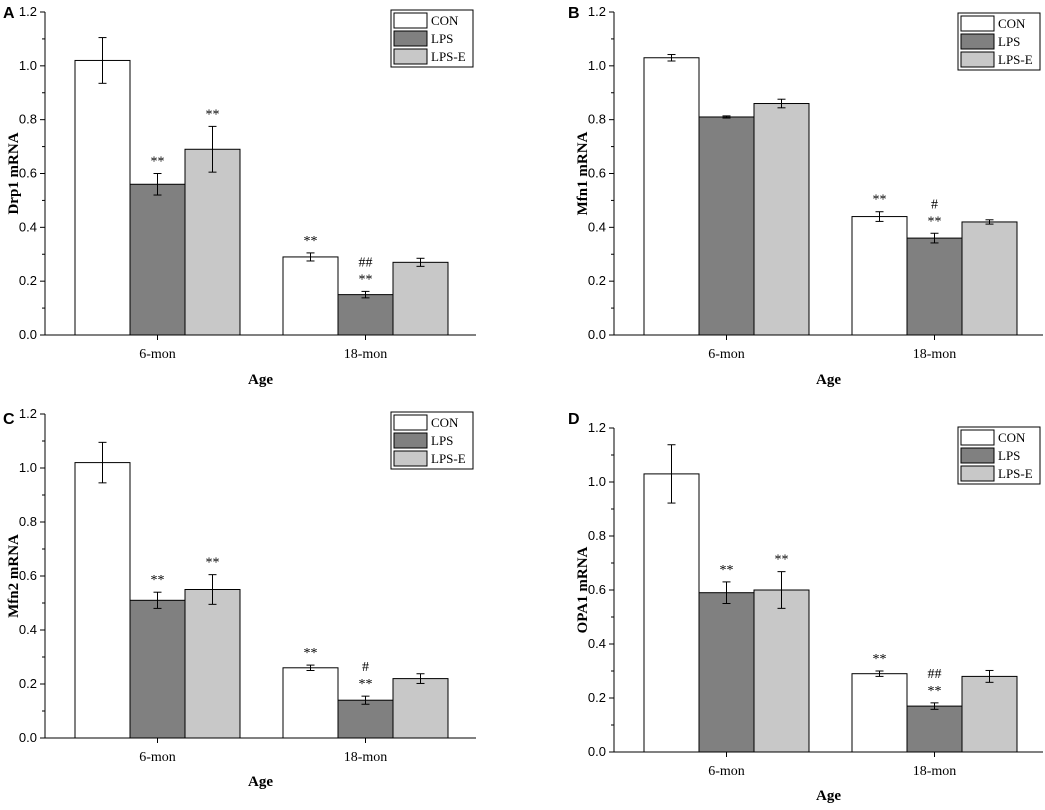 The width and height of the screenshot is (1045, 810). Describe the element at coordinates (9, 13) in the screenshot. I see `panel-letter: A` at that location.